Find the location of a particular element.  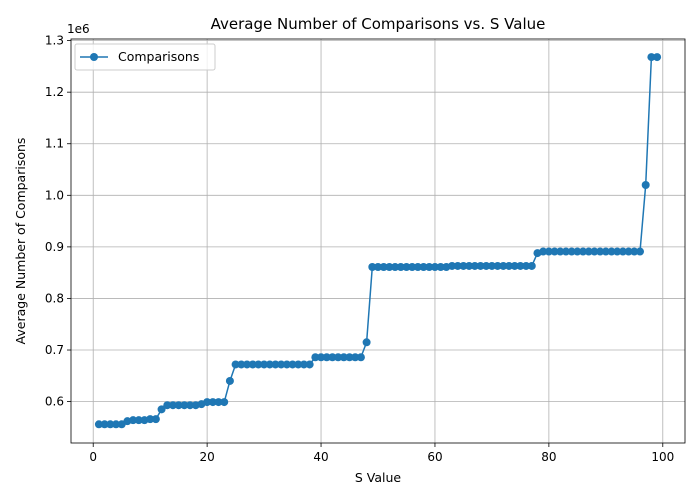

x-tick-label: 0 is located at coordinates (93, 457).